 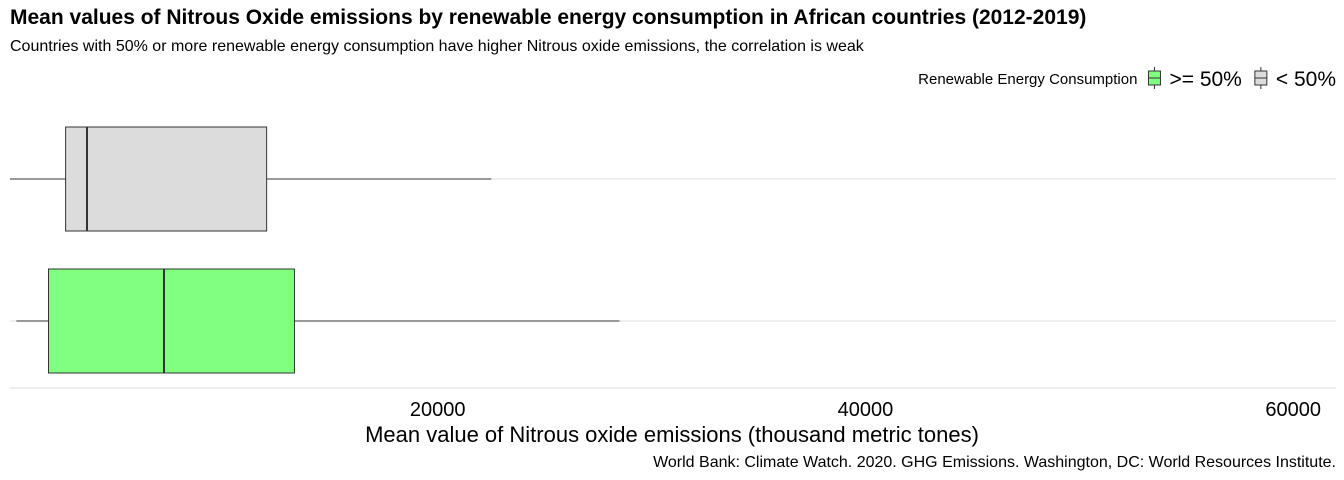 I want to click on legend: Renewable Energy Consumption >= 50% < 50%, so click(x=1127, y=79).